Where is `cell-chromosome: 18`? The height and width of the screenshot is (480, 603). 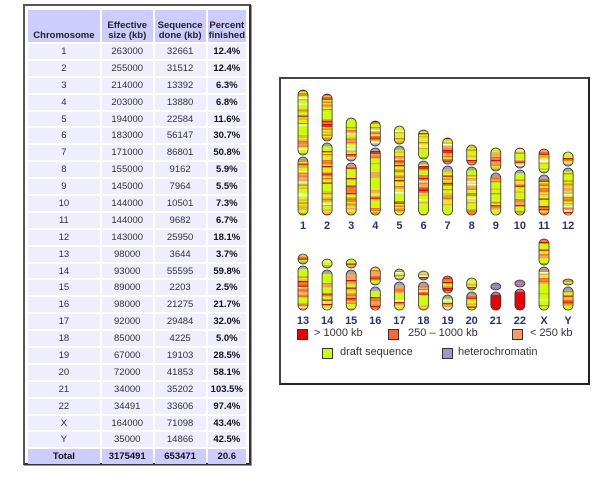
cell-chromosome: 18 is located at coordinates (64, 339).